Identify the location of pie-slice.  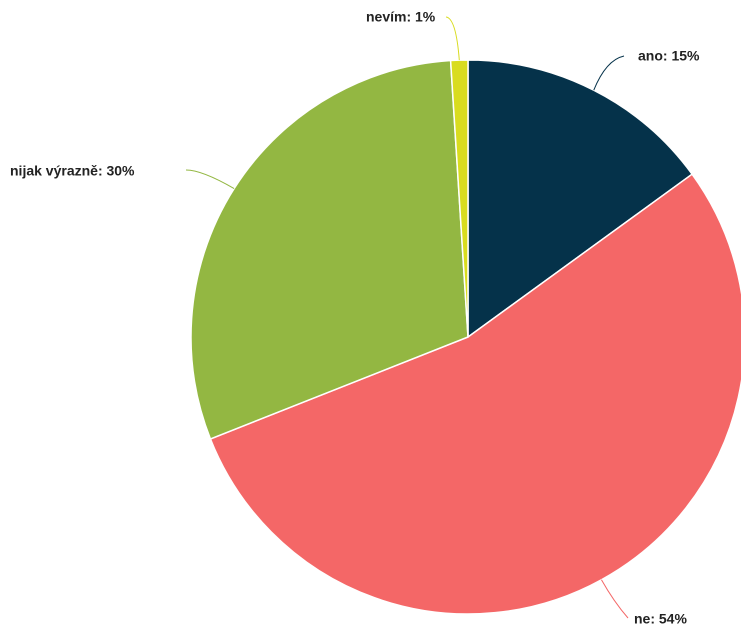
(580, 199).